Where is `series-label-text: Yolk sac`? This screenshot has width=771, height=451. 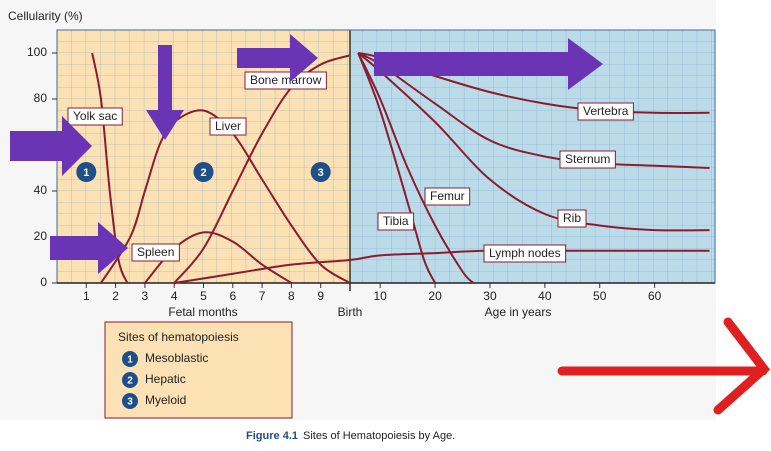
series-label-text: Yolk sac is located at coordinates (95, 116).